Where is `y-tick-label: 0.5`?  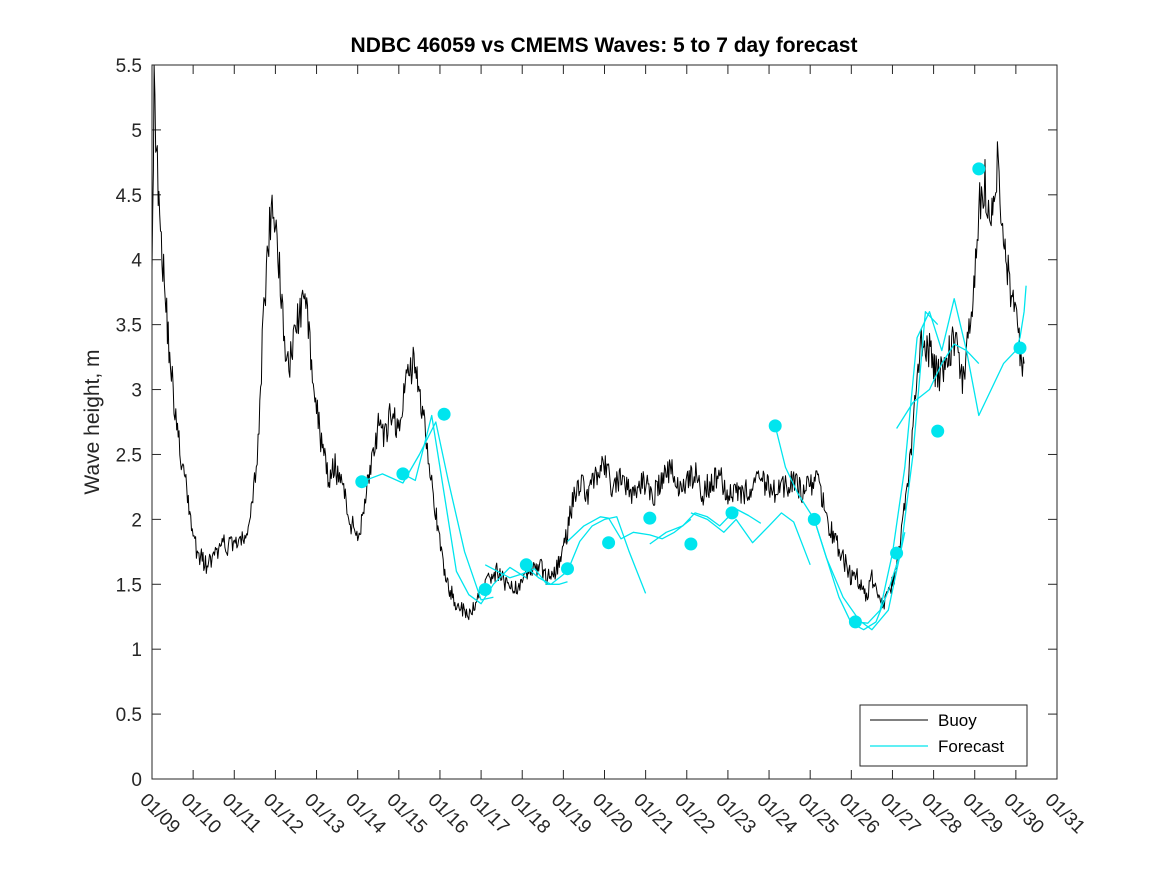 y-tick-label: 0.5 is located at coordinates (129, 715).